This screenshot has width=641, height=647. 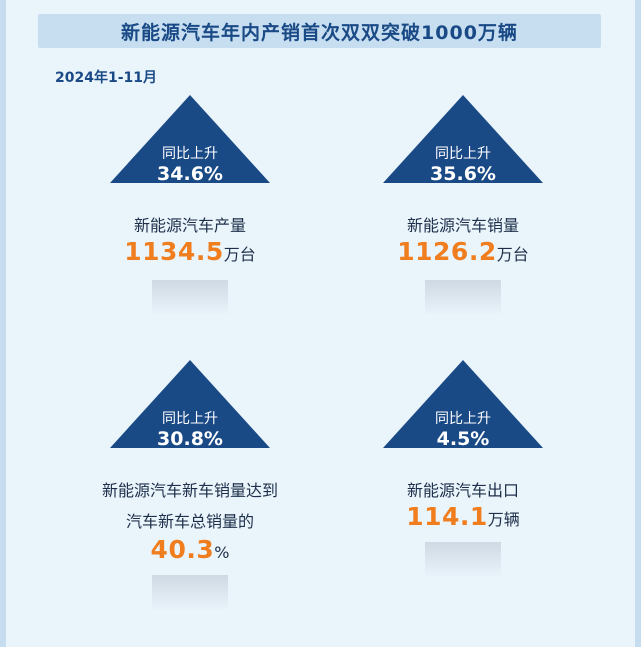 I want to click on metric-number: 40.3, so click(x=182, y=549).